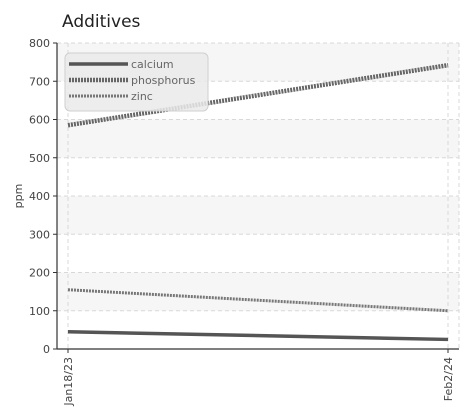 The width and height of the screenshot is (471, 411). What do you see at coordinates (39, 311) in the screenshot?
I see `y-tick-label: 100` at bounding box center [39, 311].